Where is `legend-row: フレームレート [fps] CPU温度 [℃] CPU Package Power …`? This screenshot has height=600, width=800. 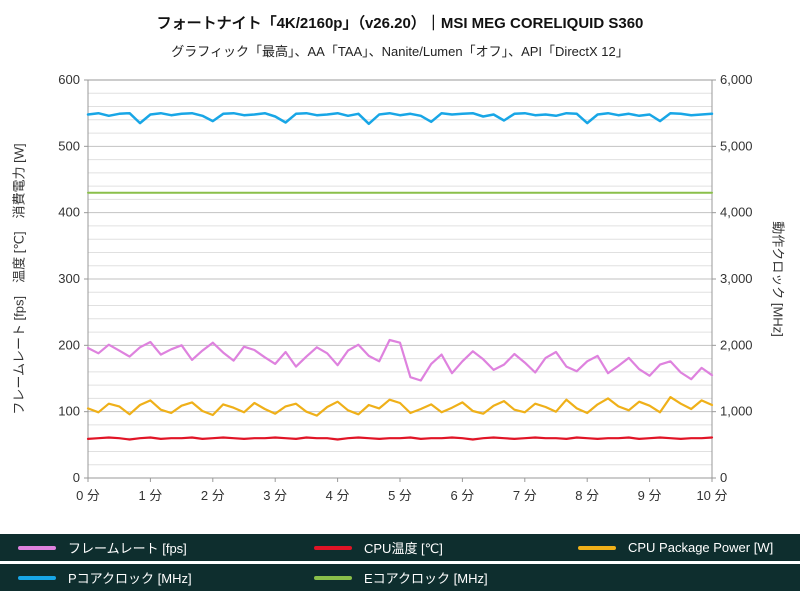
legend-row: フレームレート [fps] CPU温度 [℃] CPU Package Power … is located at coordinates (400, 547).